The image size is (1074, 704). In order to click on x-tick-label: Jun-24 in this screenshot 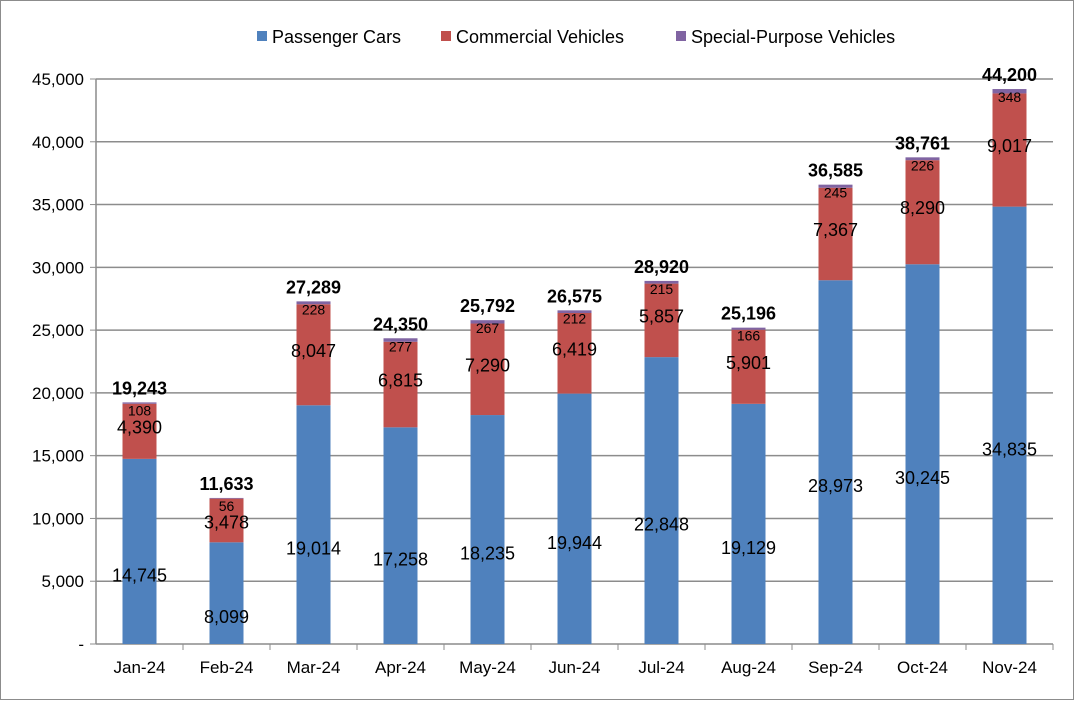, I will do `click(575, 667)`.